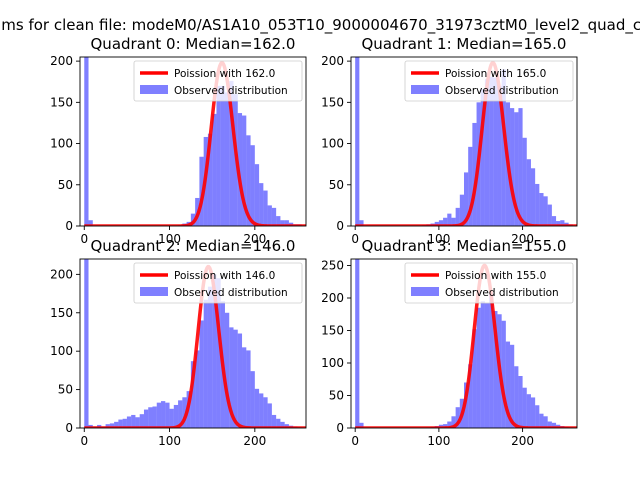  Describe the element at coordinates (193, 141) in the screenshot. I see `axes-frame` at that location.